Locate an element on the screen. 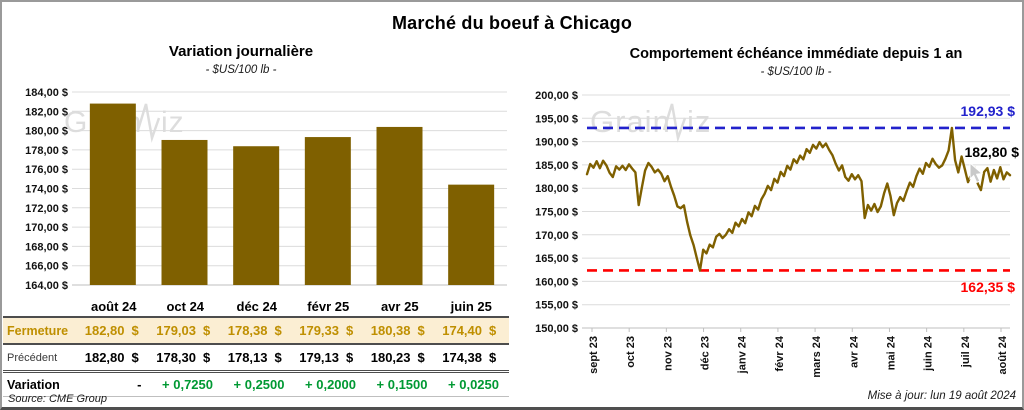  table-column-header: avr 25 is located at coordinates (399, 306).